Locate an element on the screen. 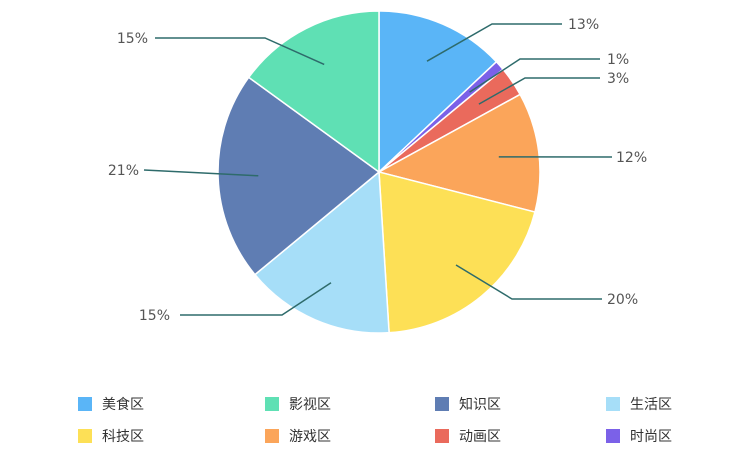 The height and width of the screenshot is (458, 743). legend-item-2: 影视区 is located at coordinates (298, 405).